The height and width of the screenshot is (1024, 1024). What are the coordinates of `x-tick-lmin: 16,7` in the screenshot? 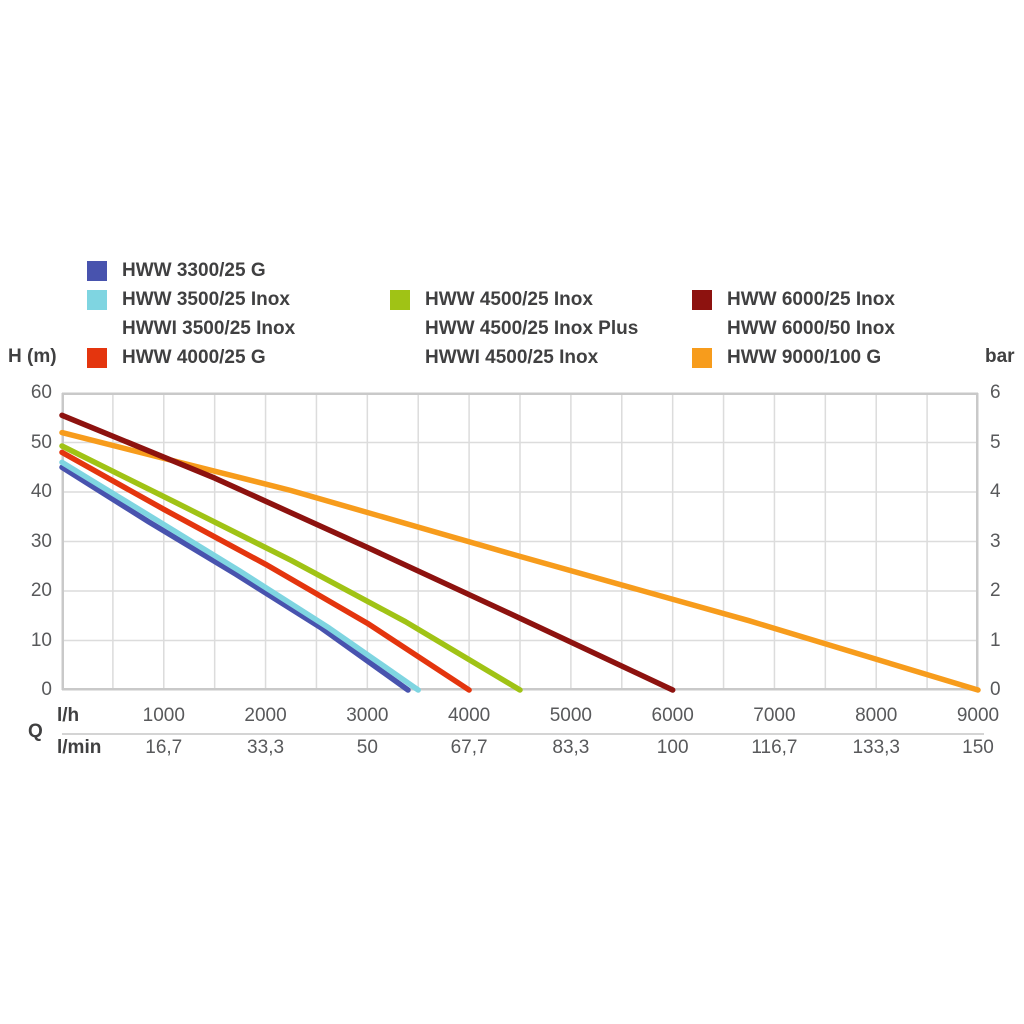 It's located at (164, 747).